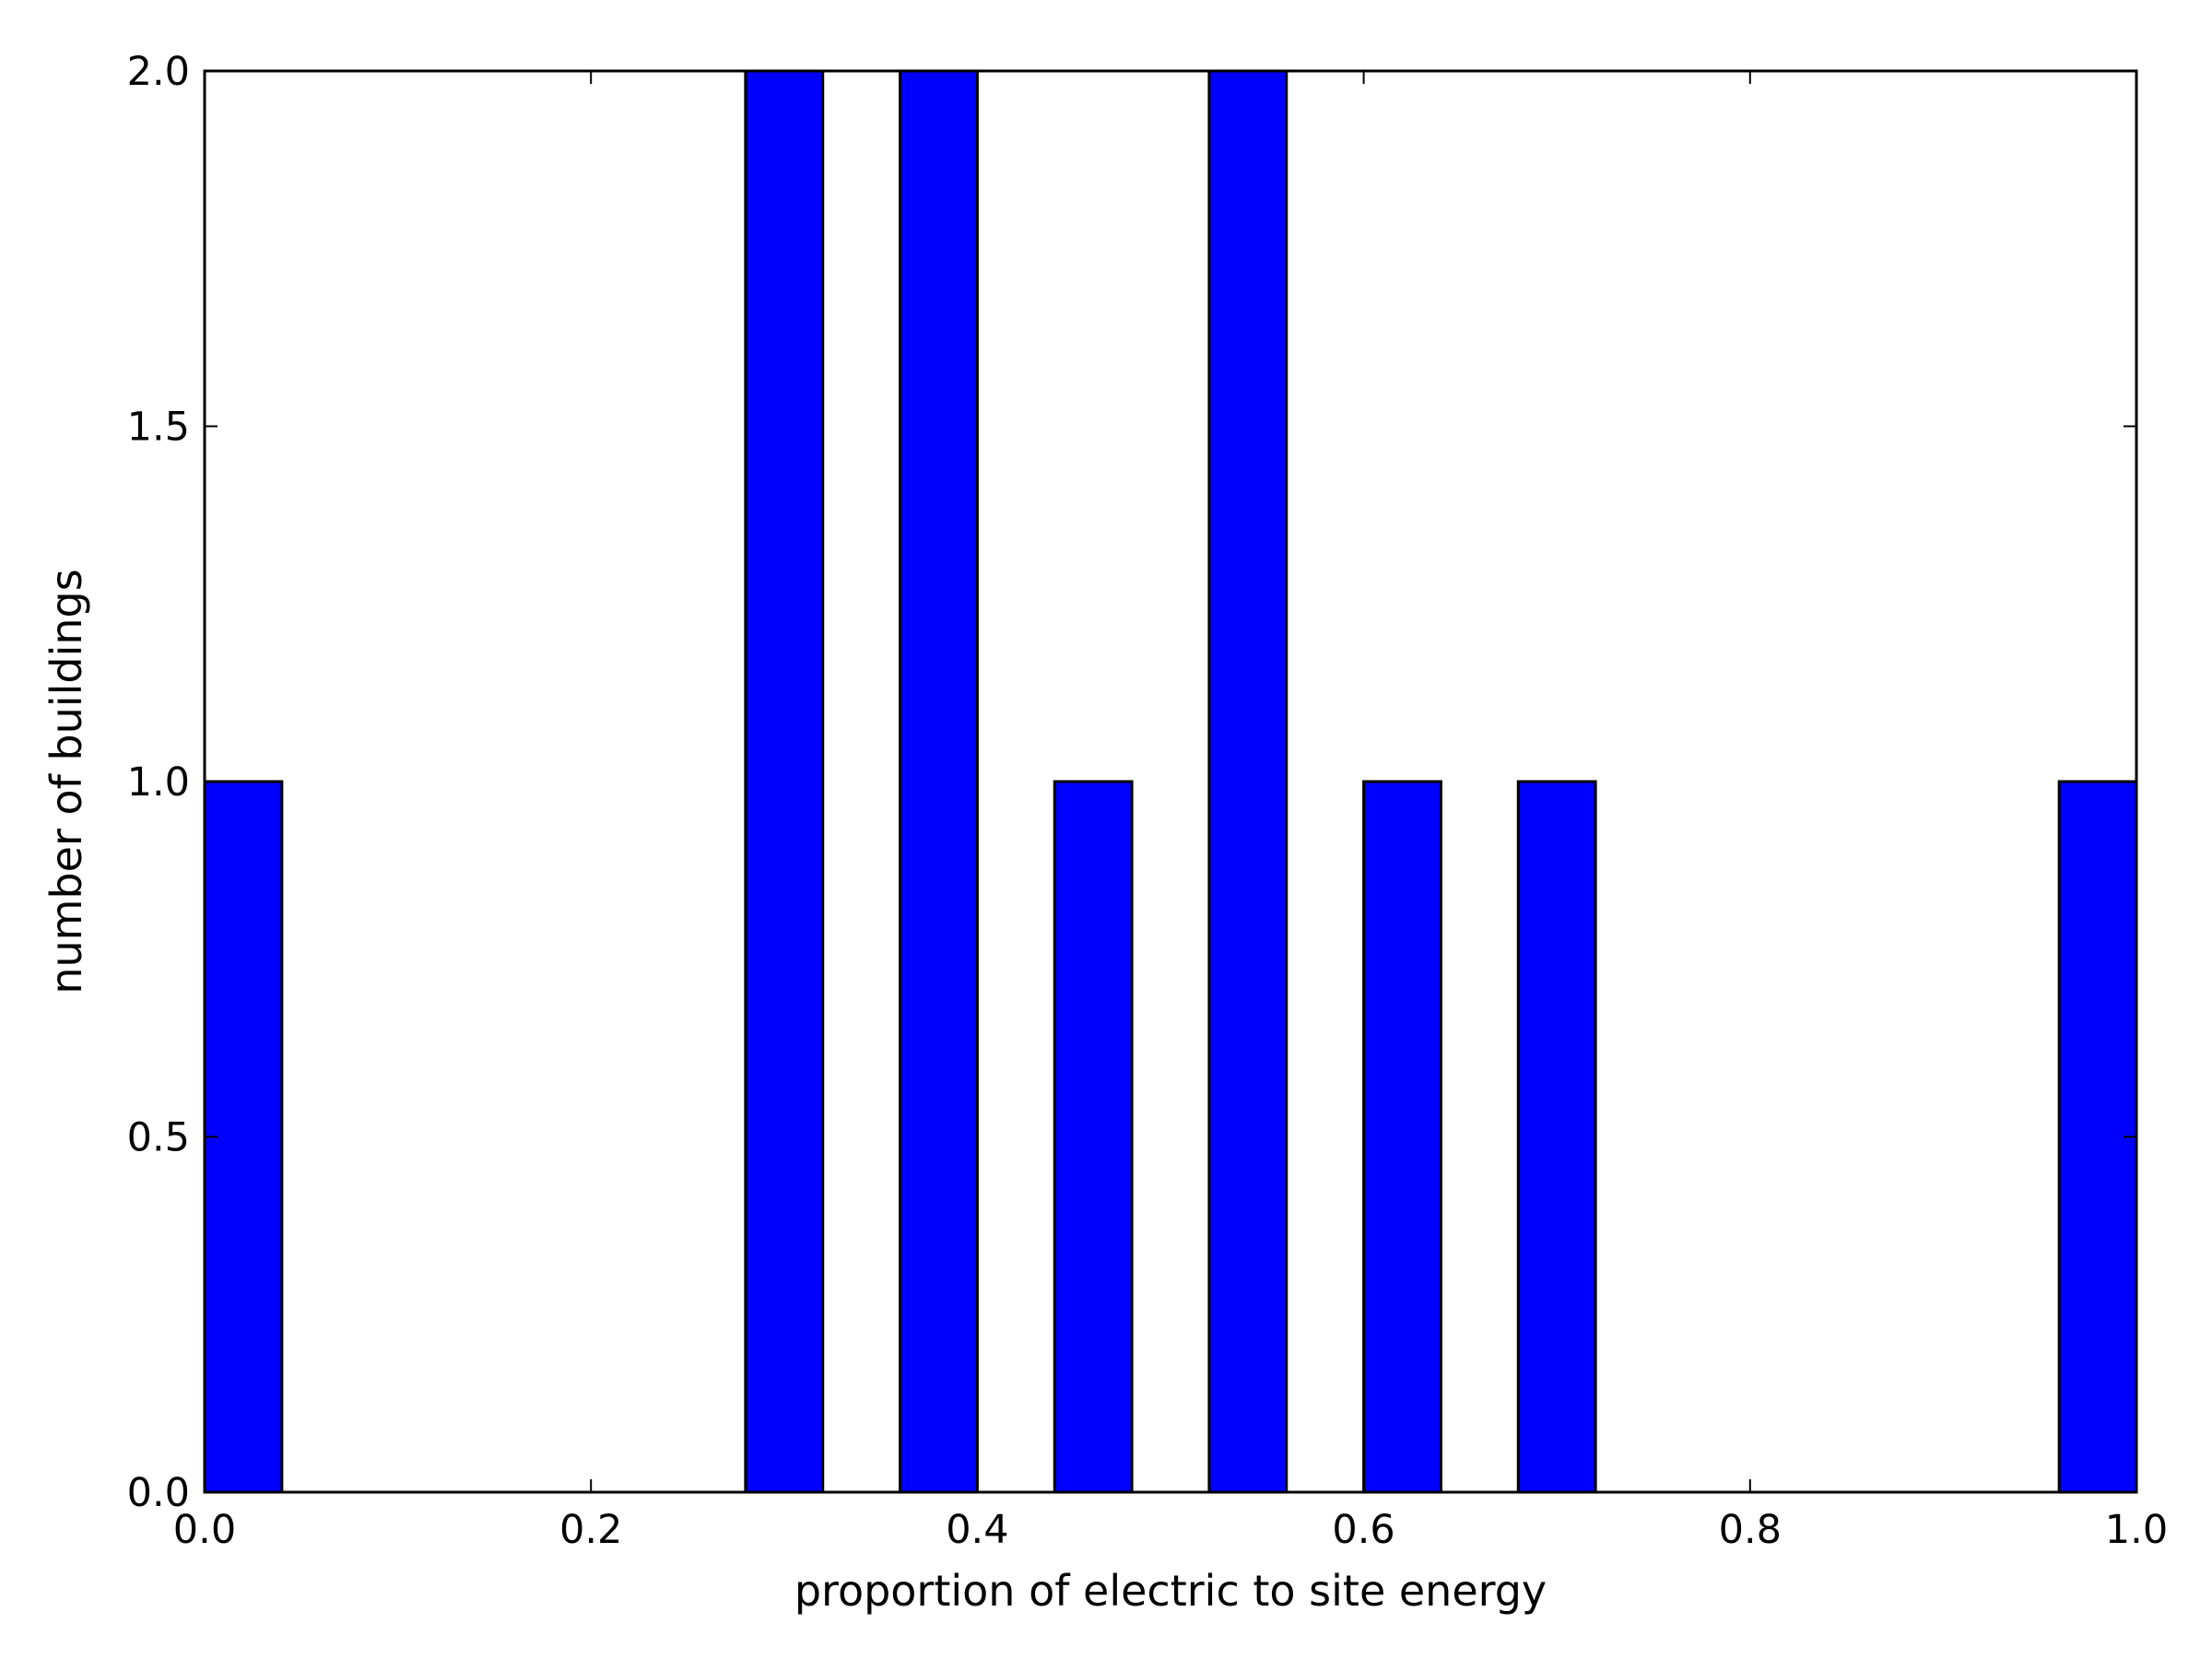 The height and width of the screenshot is (1659, 2212). Describe the element at coordinates (590, 1530) in the screenshot. I see `x-tick-label-1: 0.2` at that location.